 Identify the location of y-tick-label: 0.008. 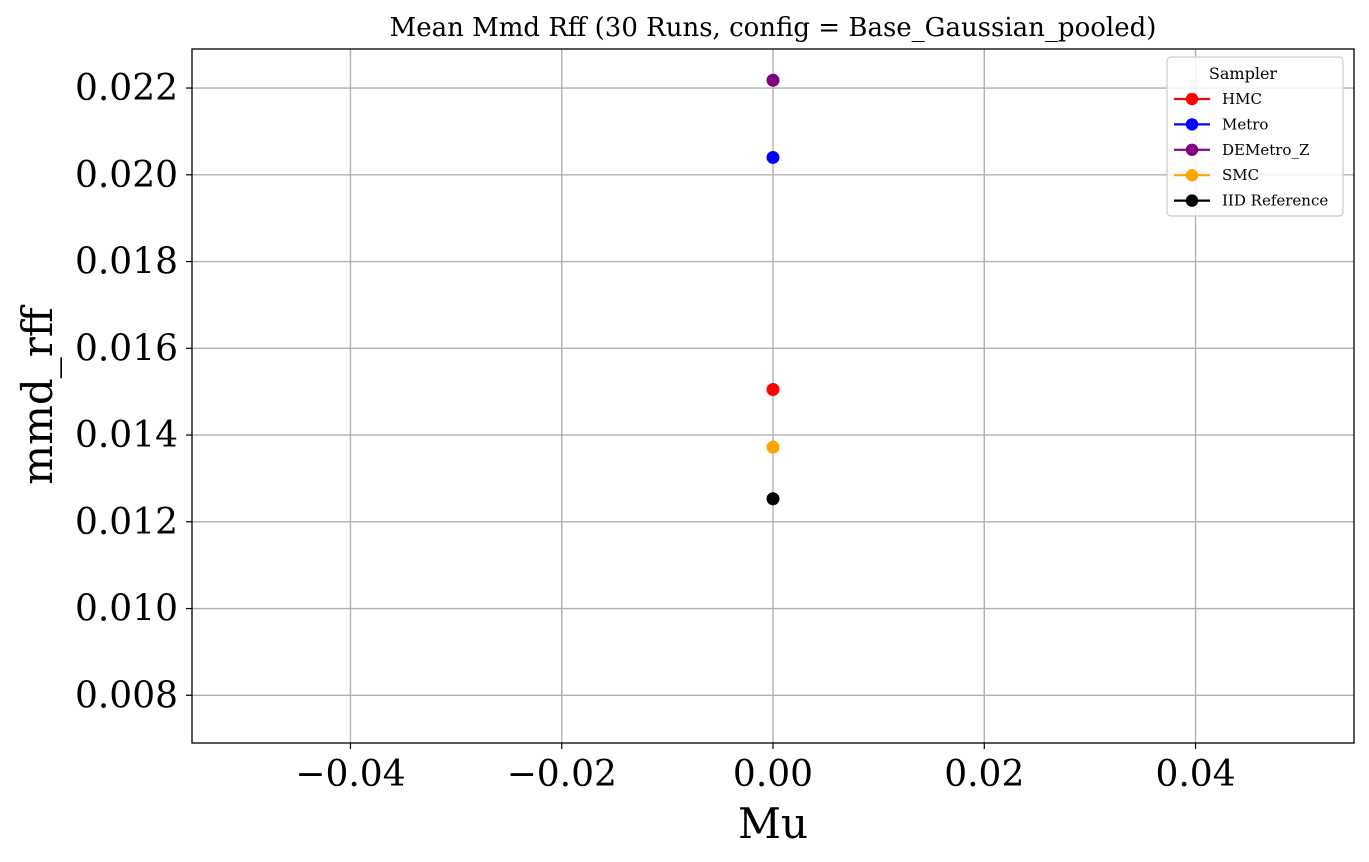
(126, 695).